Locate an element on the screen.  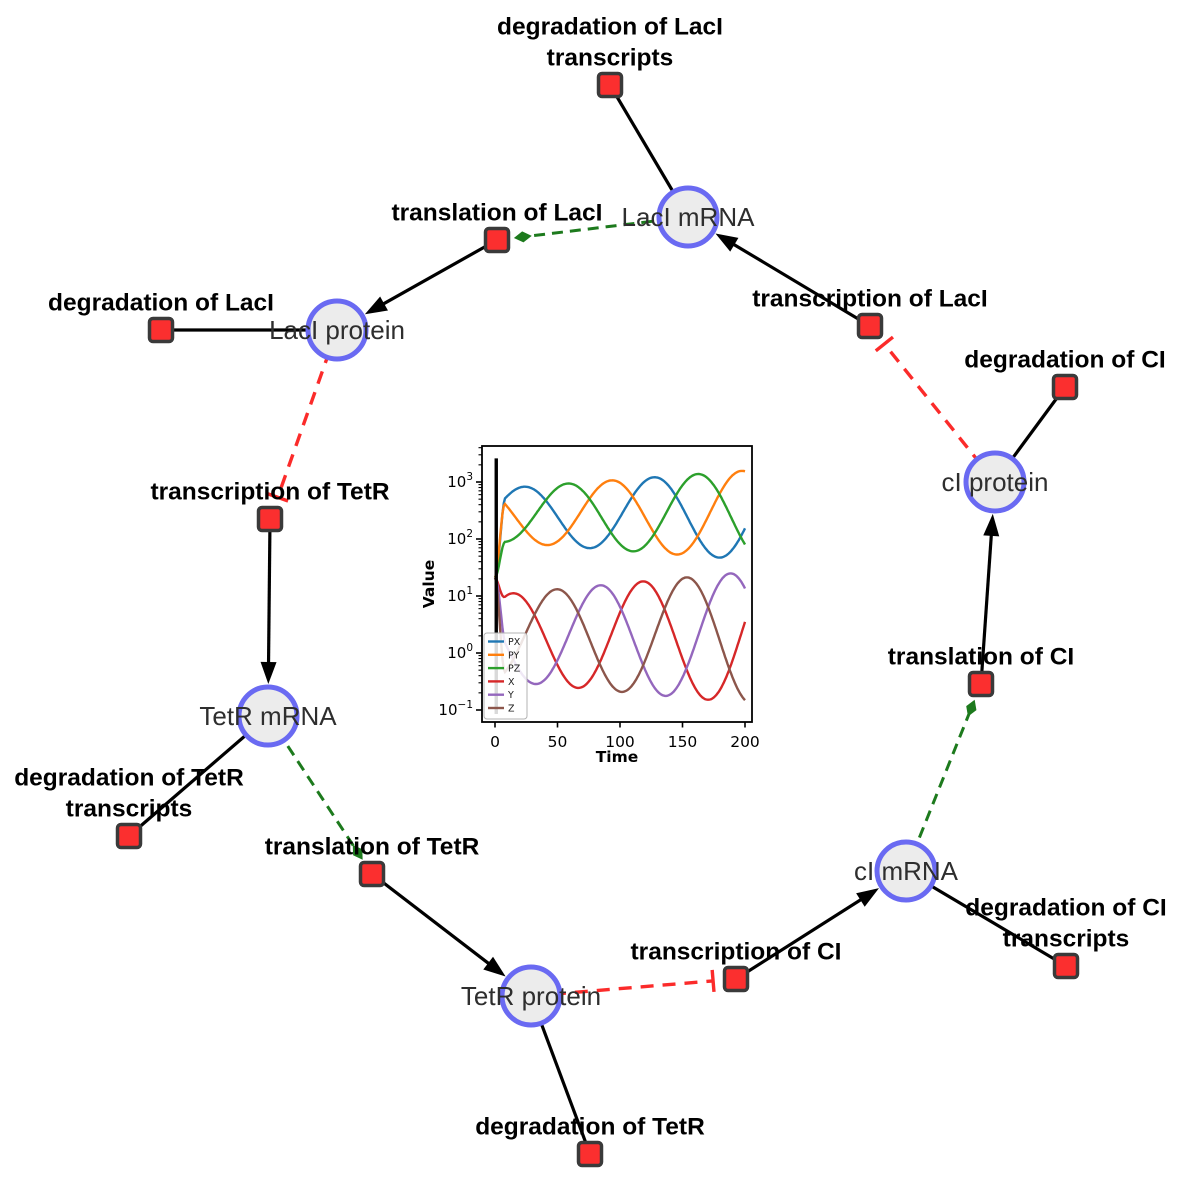
x-tick-label-0: 0 is located at coordinates (495, 742).